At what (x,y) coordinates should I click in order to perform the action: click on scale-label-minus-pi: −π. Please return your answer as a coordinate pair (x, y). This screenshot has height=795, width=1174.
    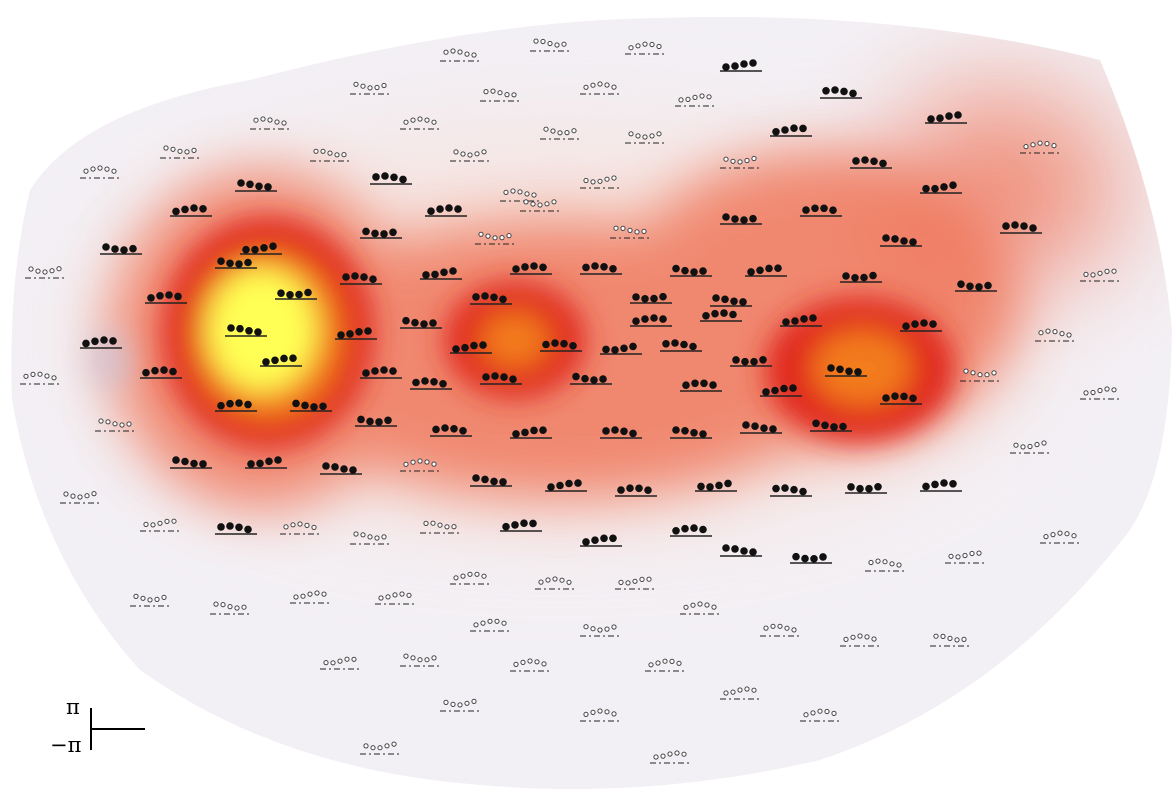
    Looking at the image, I should click on (66, 745).